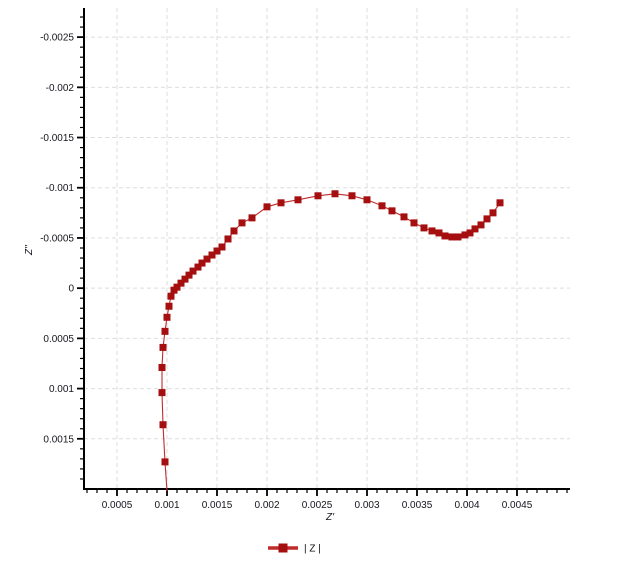 The height and width of the screenshot is (562, 631). Describe the element at coordinates (57, 38) in the screenshot. I see `y-tick-label: -0.0025` at that location.